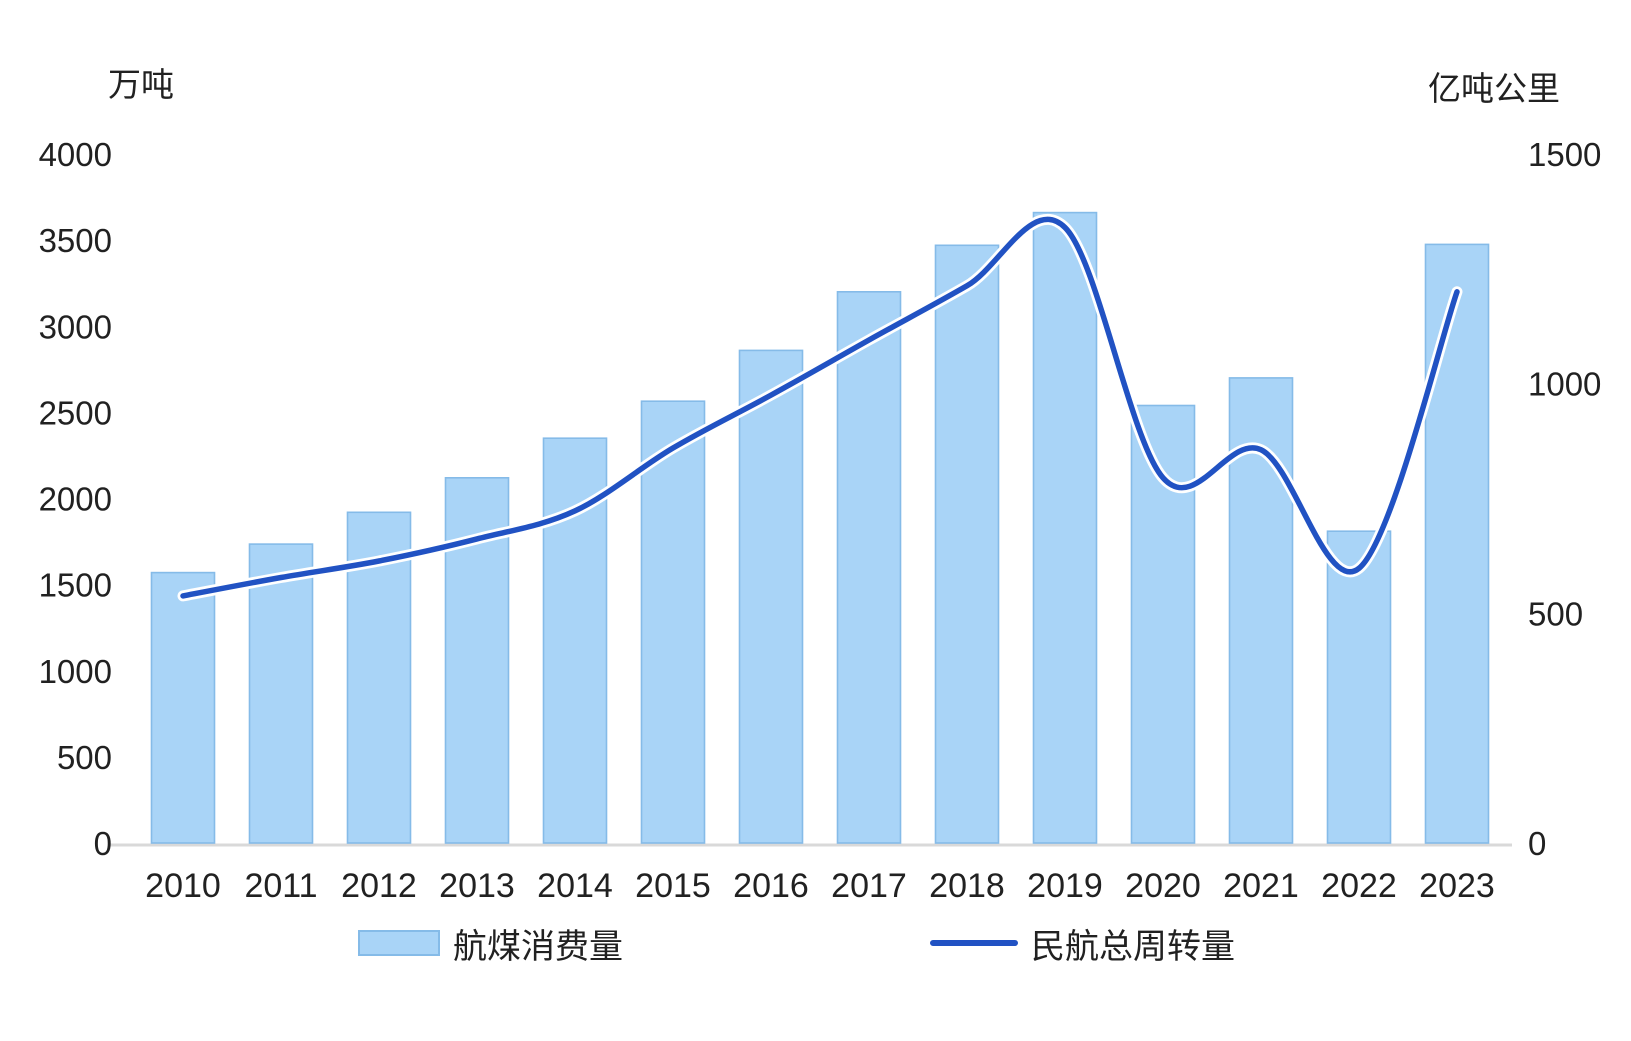 The height and width of the screenshot is (1041, 1631). Describe the element at coordinates (75, 240) in the screenshot. I see `left-axis-tick-3500: 3500` at that location.